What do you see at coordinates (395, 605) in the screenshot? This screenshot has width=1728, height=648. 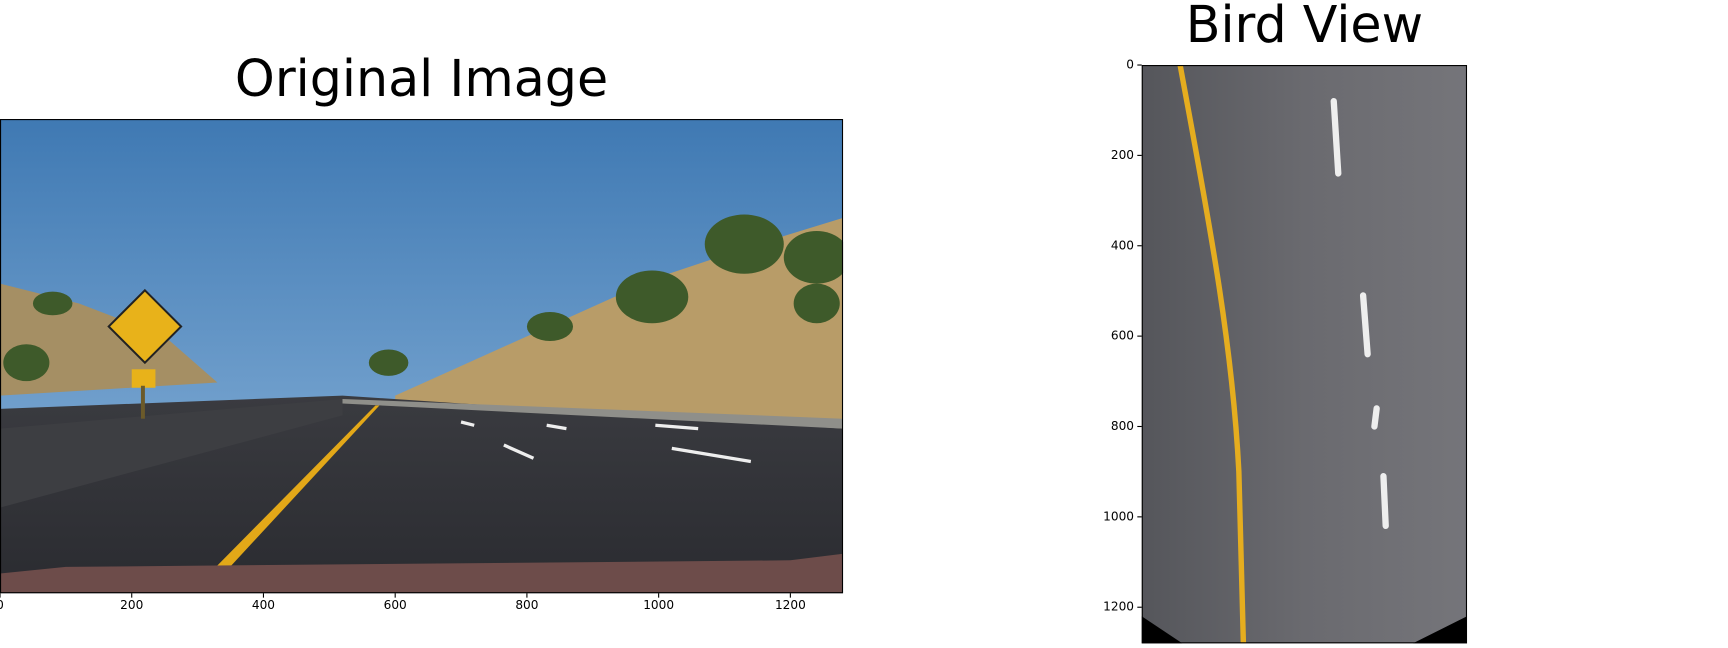 I see `x-tick-label: 600` at bounding box center [395, 605].